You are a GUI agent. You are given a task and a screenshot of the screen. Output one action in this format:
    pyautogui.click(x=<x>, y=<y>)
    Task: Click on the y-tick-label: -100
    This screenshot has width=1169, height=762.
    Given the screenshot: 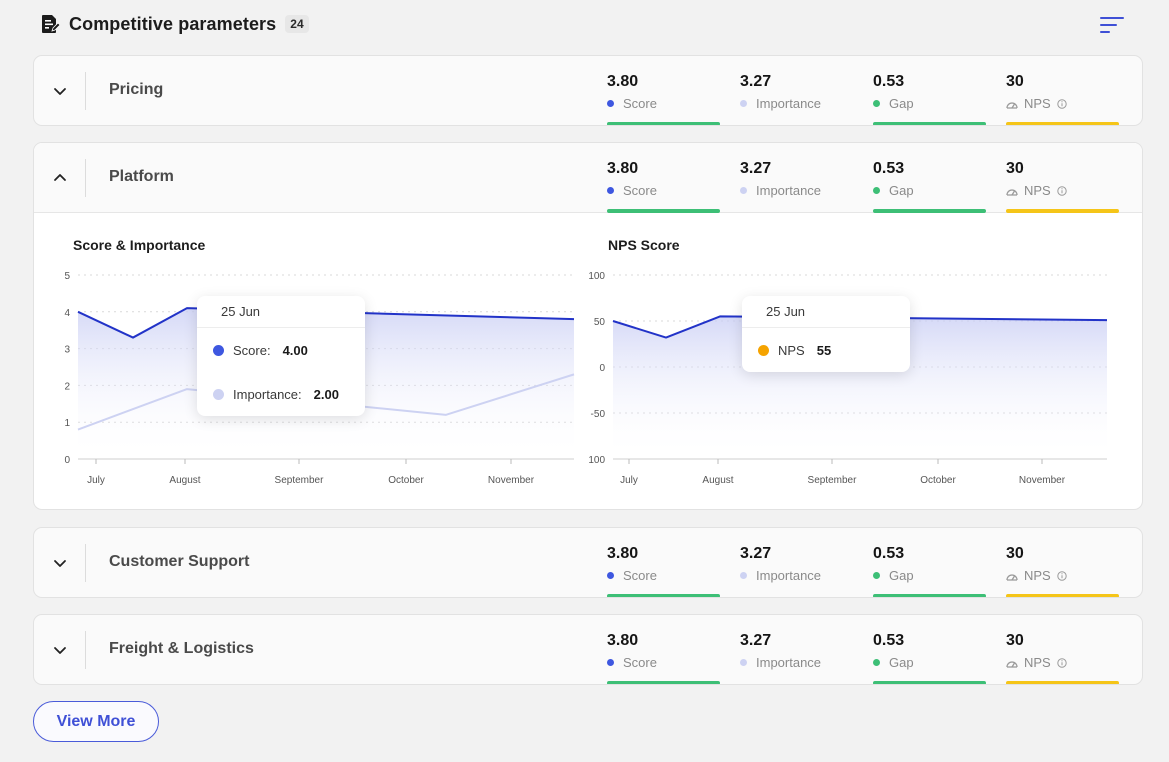 What is the action you would take?
    pyautogui.click(x=597, y=460)
    